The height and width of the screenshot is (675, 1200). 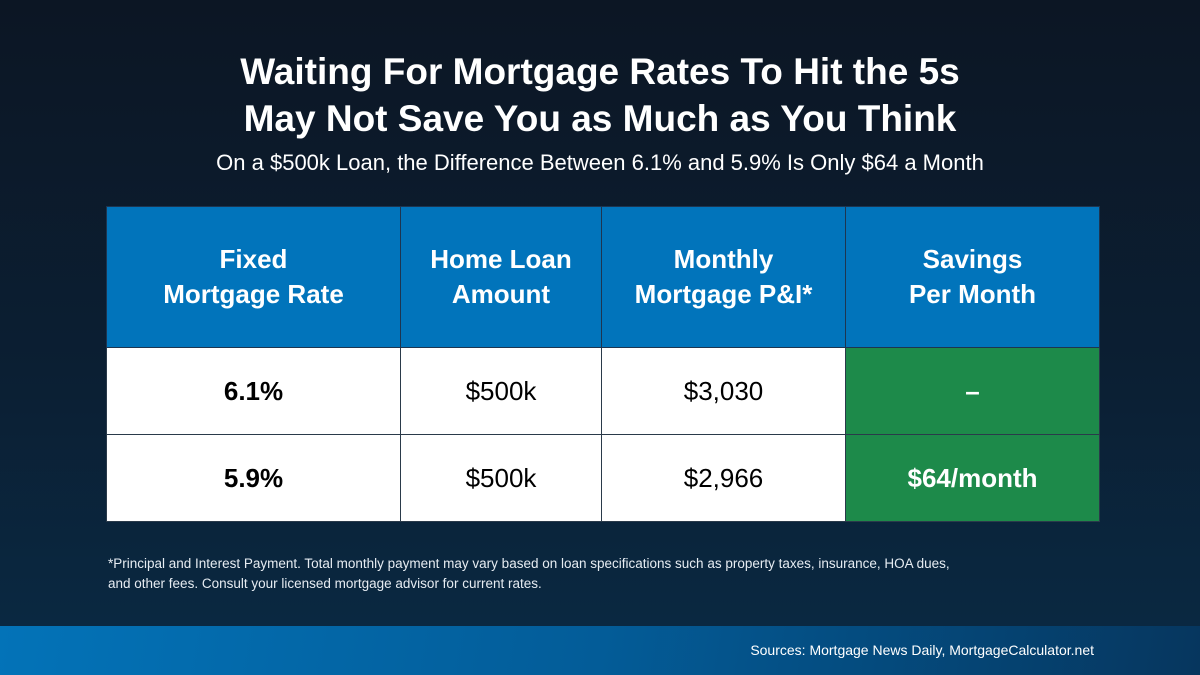 I want to click on table-cell: $3,030, so click(x=723, y=391).